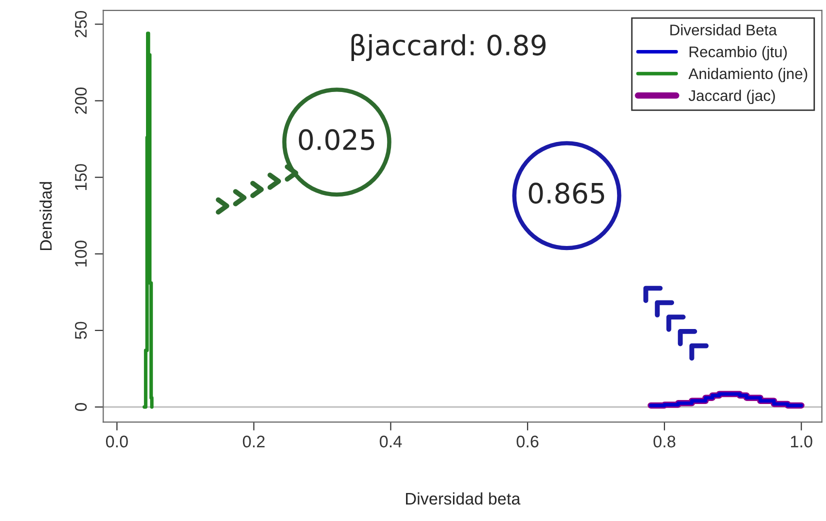 This screenshot has height=521, width=826. What do you see at coordinates (46, 216) in the screenshot?
I see `y-axis-title: Densidad` at bounding box center [46, 216].